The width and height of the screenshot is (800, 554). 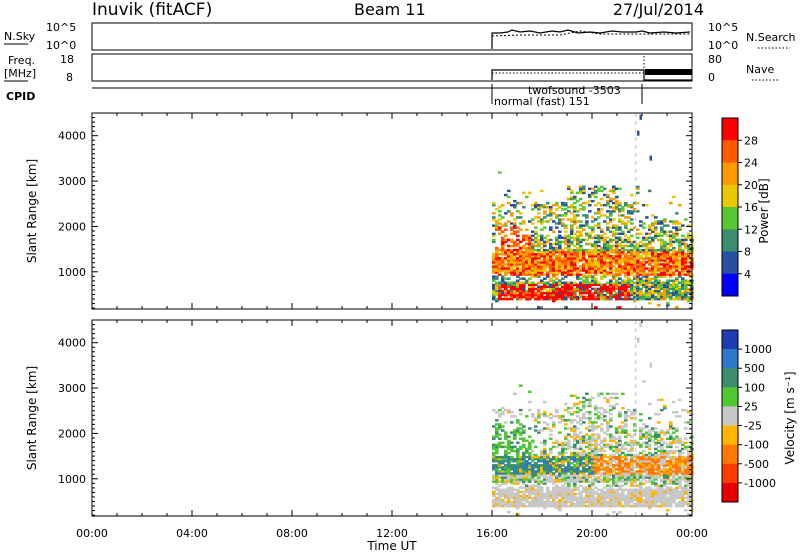 I want to click on colorbar-tick-label: 28, so click(x=751, y=140).